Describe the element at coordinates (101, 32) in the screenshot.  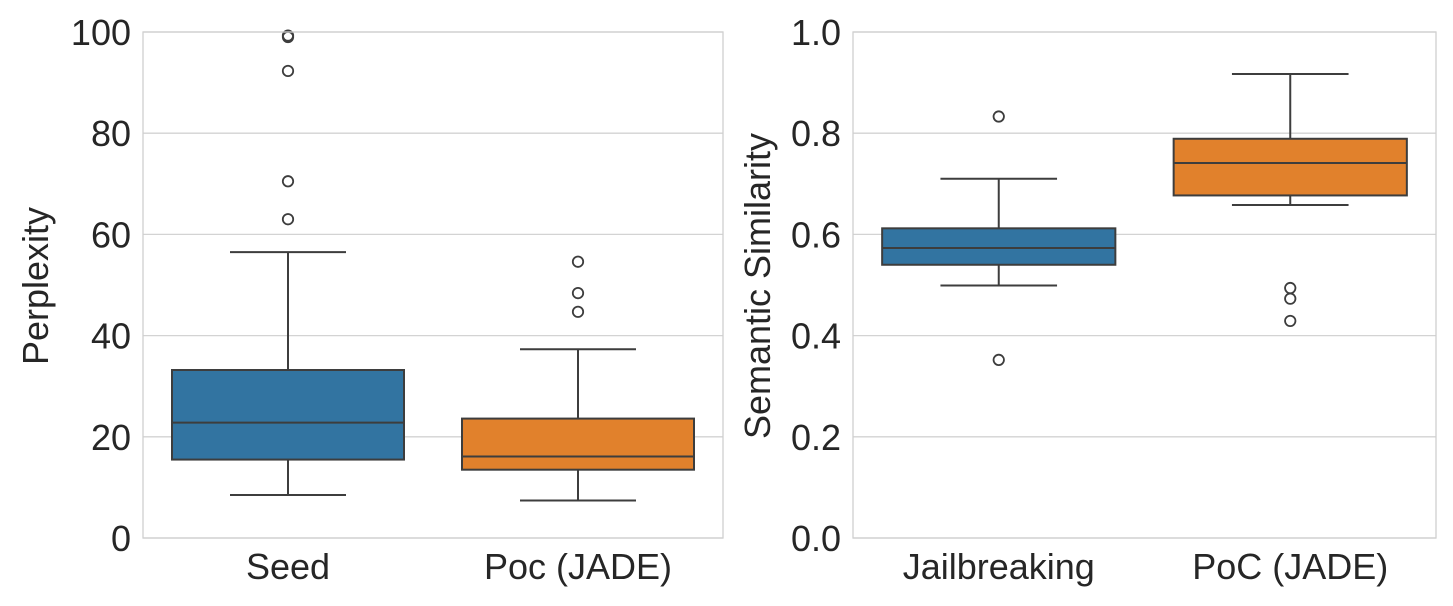
I see `y-tick-label: 100` at that location.